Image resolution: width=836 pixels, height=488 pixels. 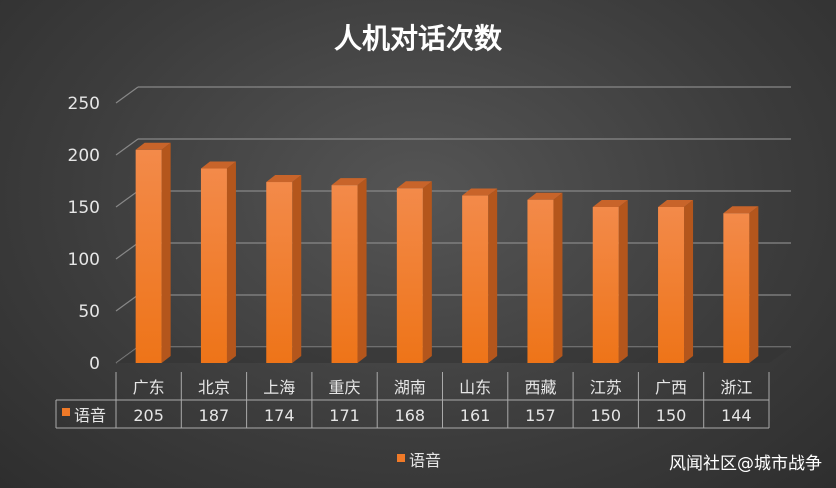 I want to click on y-tick-label: 200, so click(x=84, y=156).